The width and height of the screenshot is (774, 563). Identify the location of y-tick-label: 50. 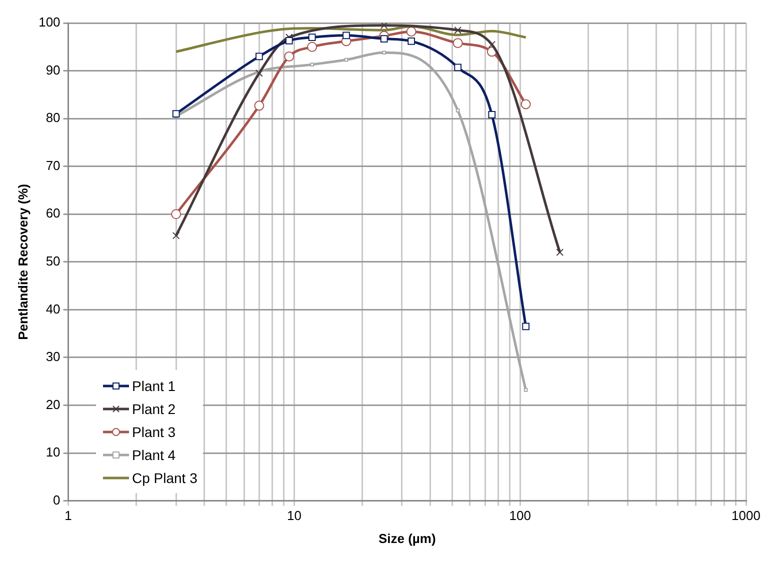
(53, 260).